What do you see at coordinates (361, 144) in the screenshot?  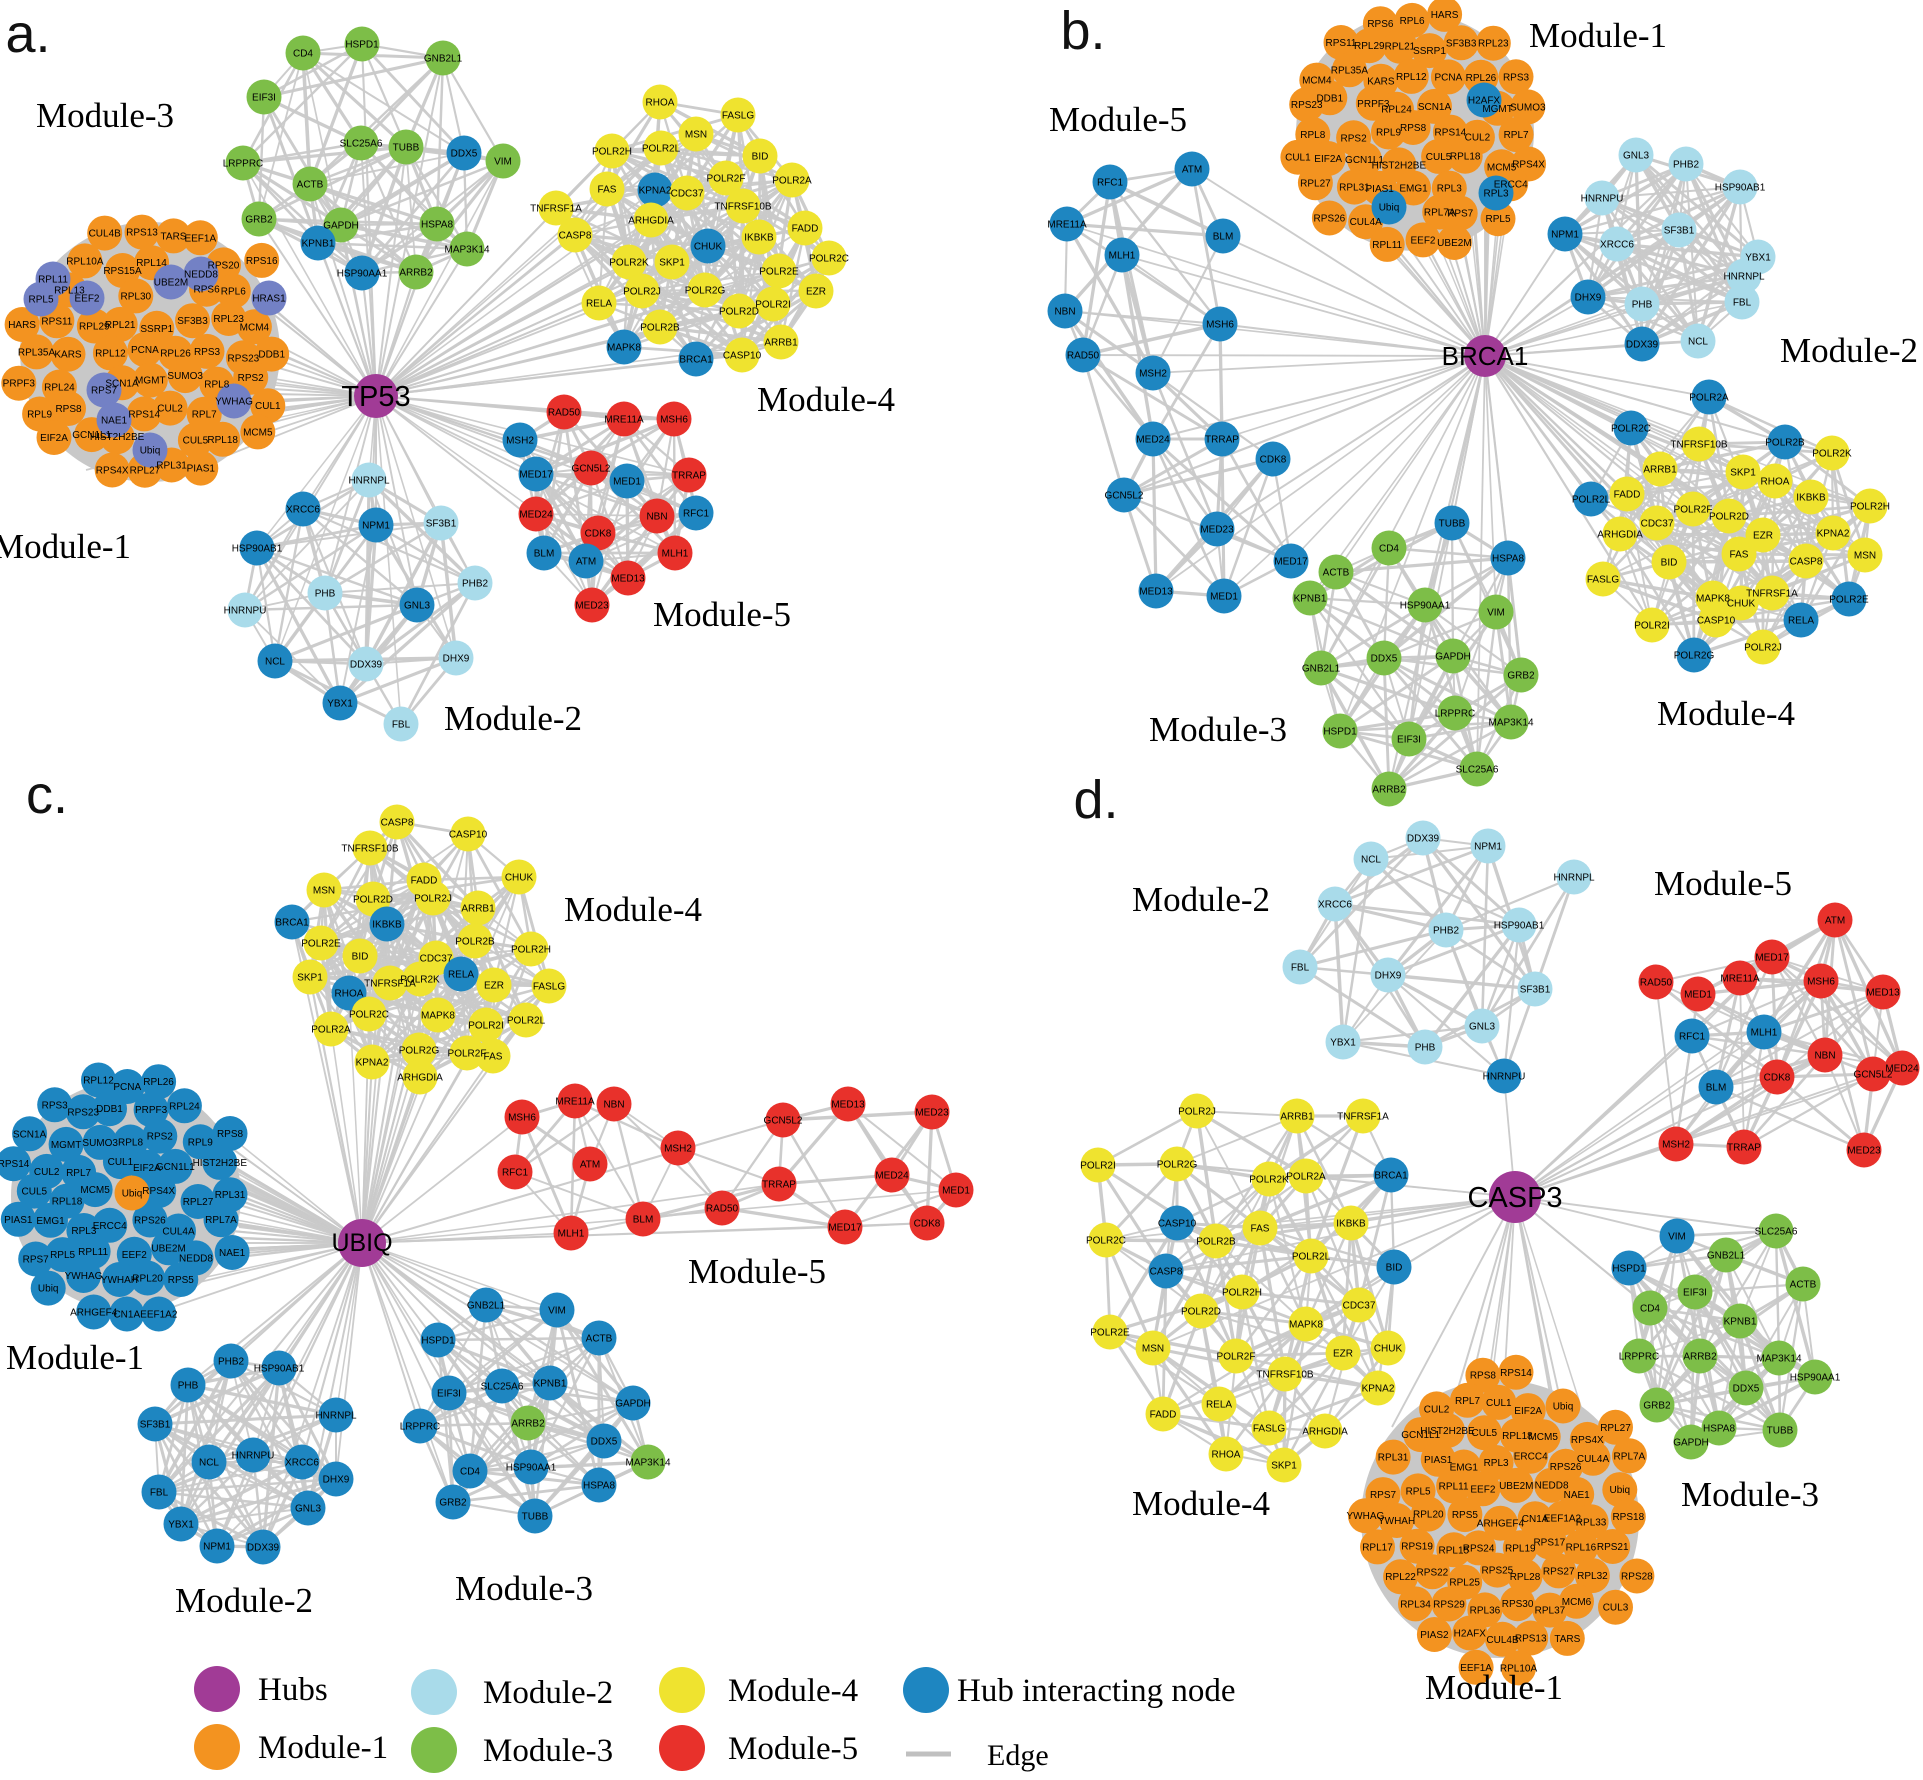 I see `svg-text: SLC25A6` at bounding box center [361, 144].